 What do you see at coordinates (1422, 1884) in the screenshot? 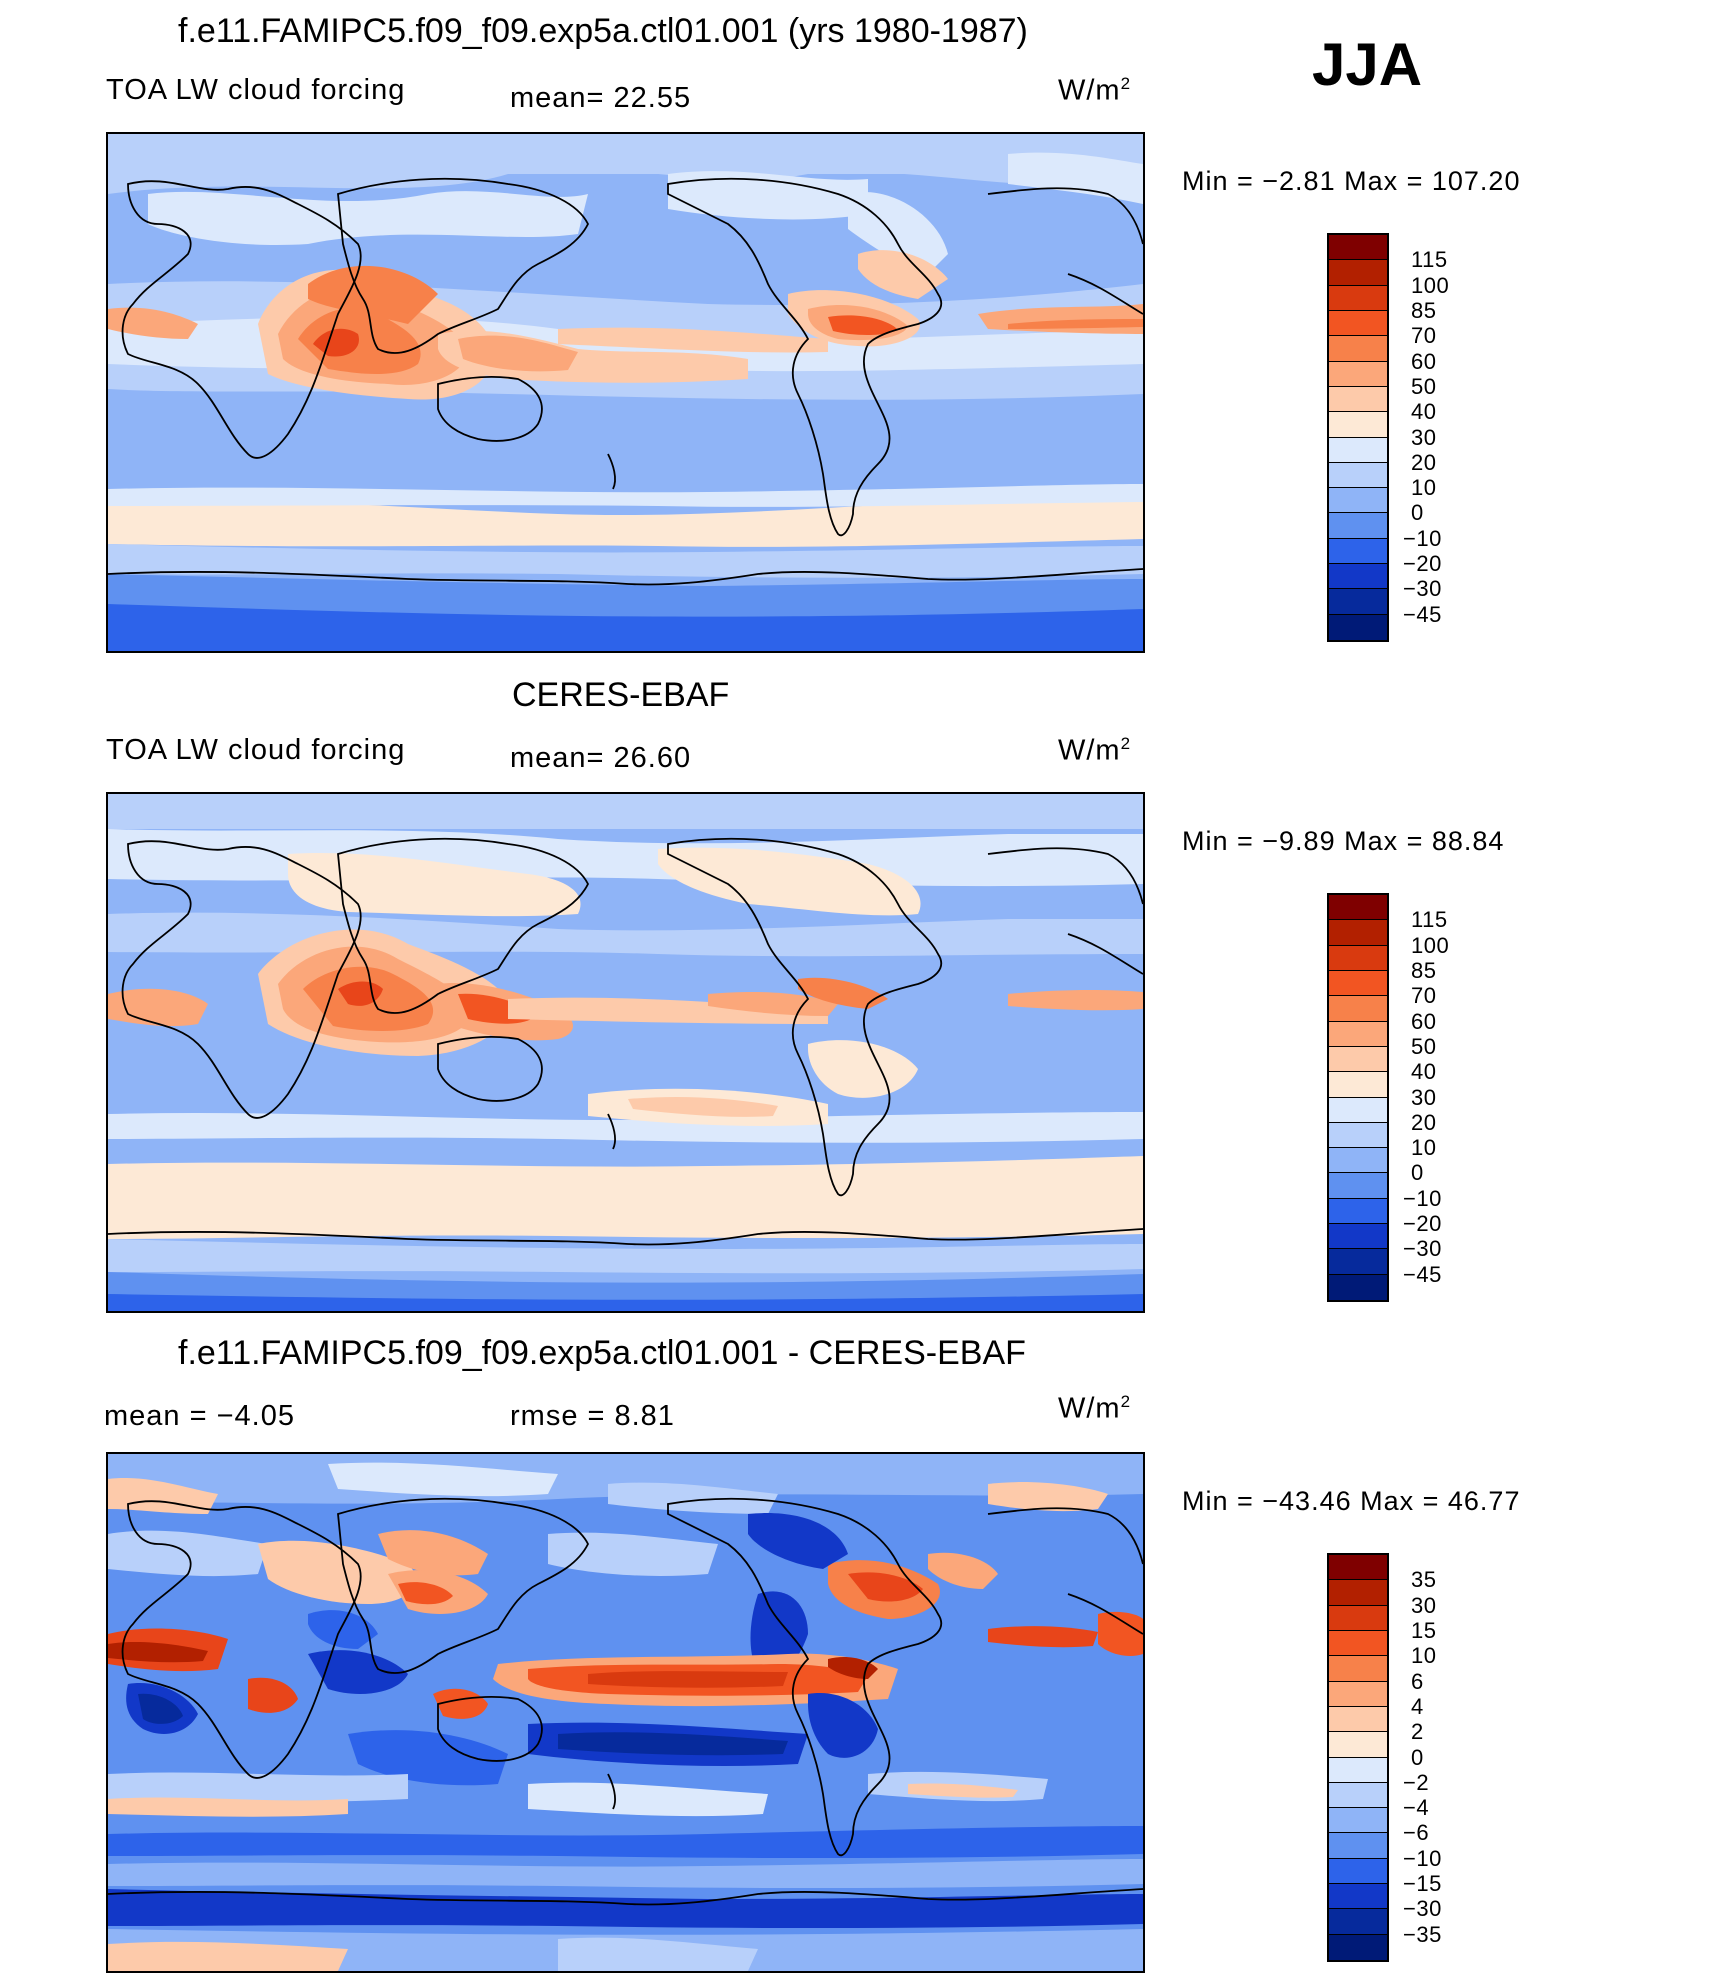
I see `colorbar-tick-label: −15` at bounding box center [1422, 1884].